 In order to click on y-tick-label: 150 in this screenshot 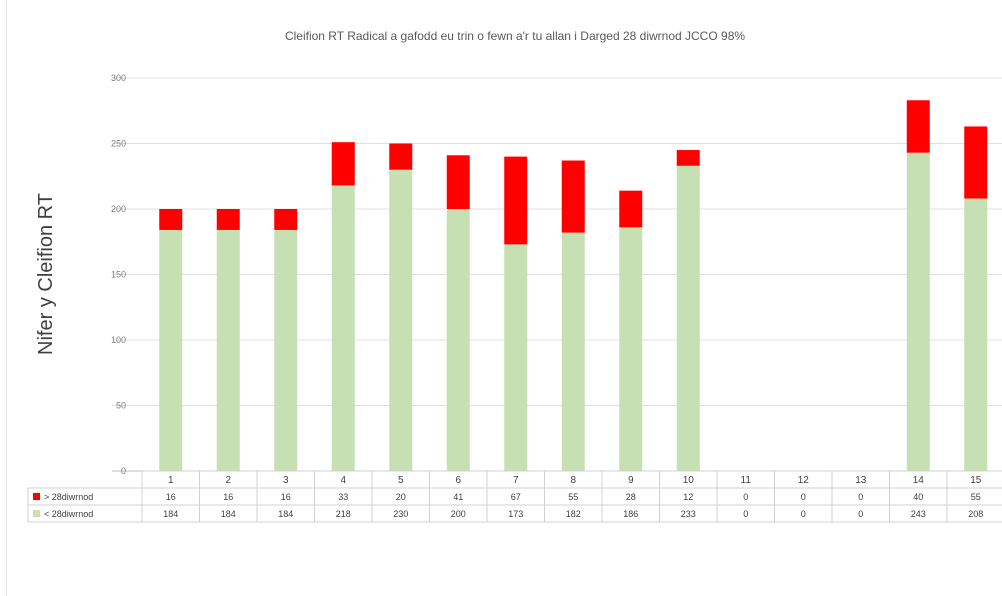, I will do `click(118, 275)`.